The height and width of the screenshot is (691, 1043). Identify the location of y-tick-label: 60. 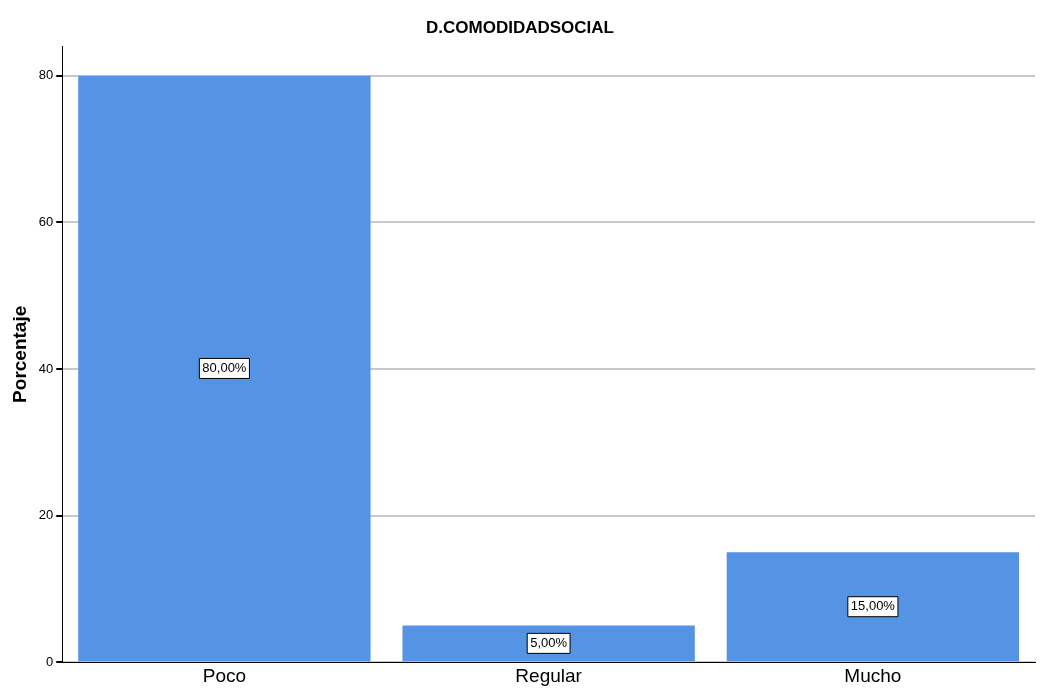
(46, 221).